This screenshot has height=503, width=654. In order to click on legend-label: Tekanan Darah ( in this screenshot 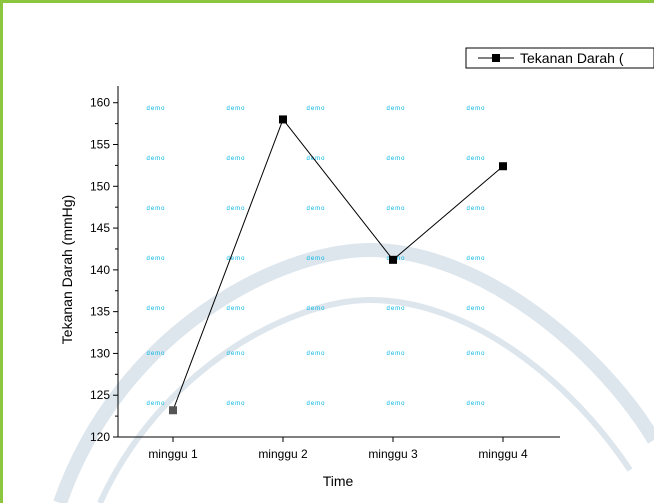, I will do `click(572, 58)`.